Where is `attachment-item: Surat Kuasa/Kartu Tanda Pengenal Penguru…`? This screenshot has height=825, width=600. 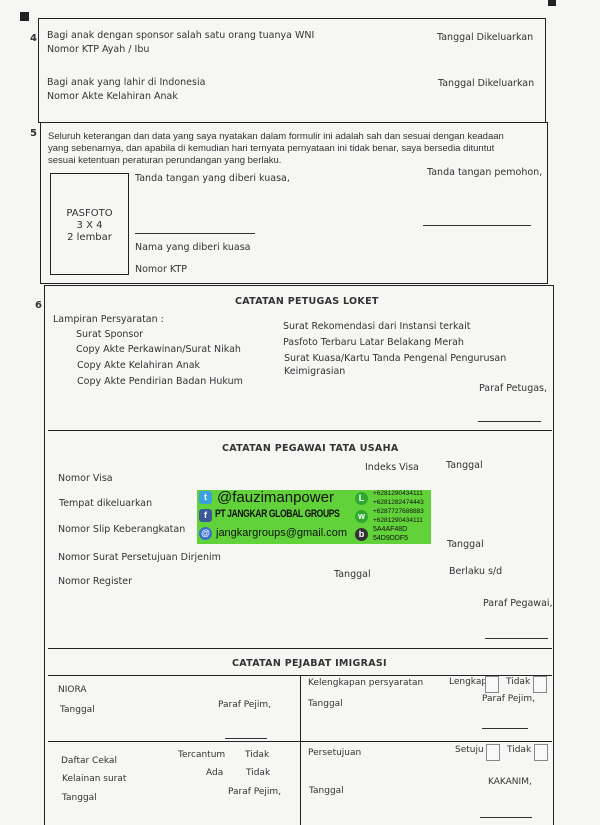 attachment-item: Surat Kuasa/Kartu Tanda Pengenal Penguru… is located at coordinates (395, 358).